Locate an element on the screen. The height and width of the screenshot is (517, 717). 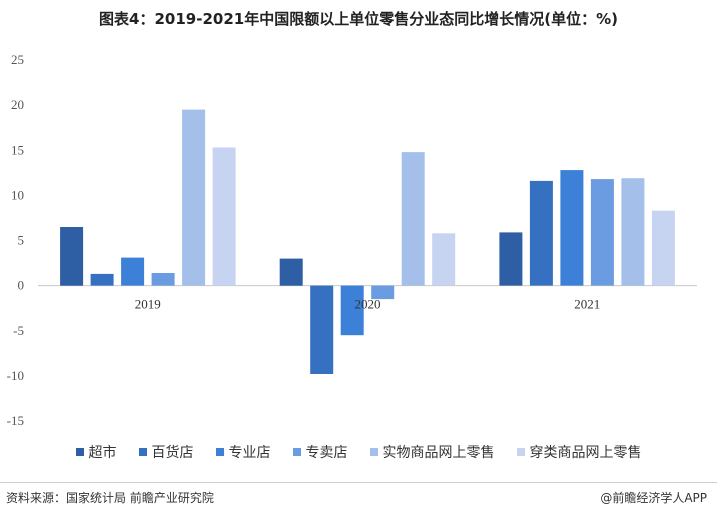
x-category-label: 2021 is located at coordinates (587, 304).